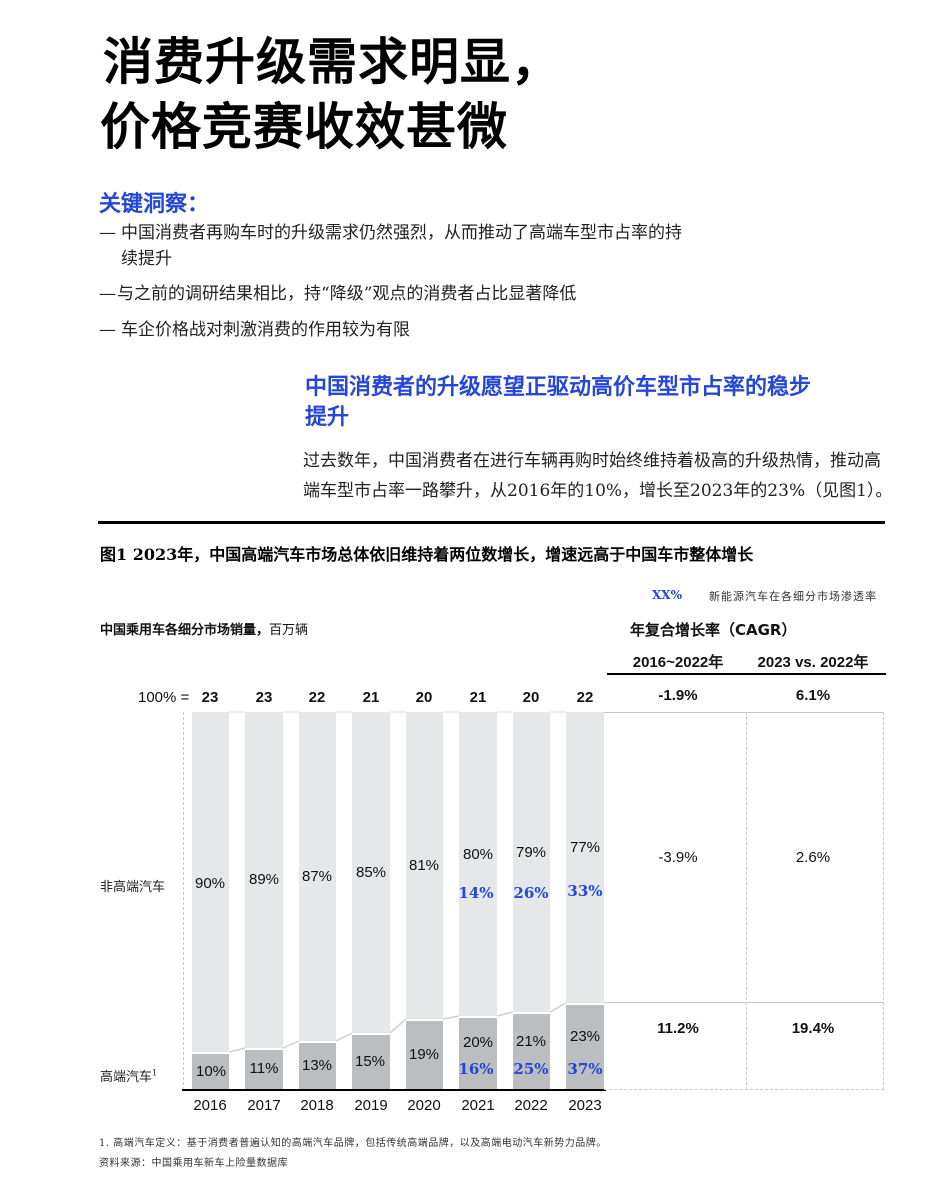 This screenshot has height=1184, width=948. Describe the element at coordinates (154, 204) in the screenshot. I see `key-insights-heading: 关键洞察：` at that location.